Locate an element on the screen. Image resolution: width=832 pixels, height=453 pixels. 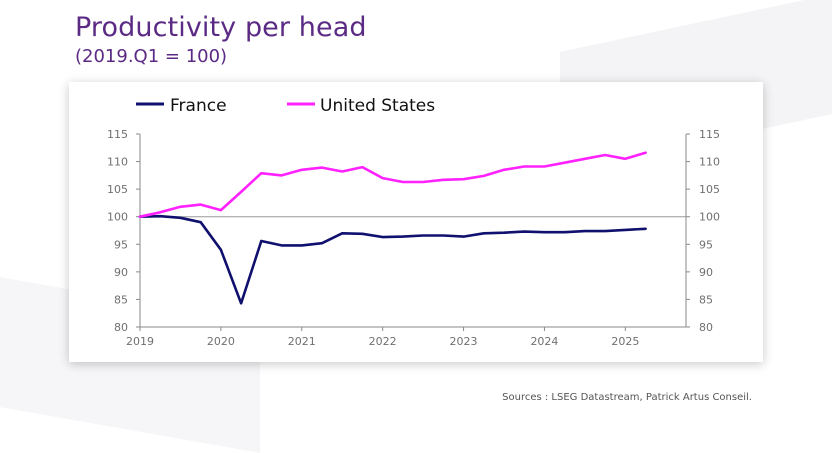
legend-label-france: France is located at coordinates (198, 106).